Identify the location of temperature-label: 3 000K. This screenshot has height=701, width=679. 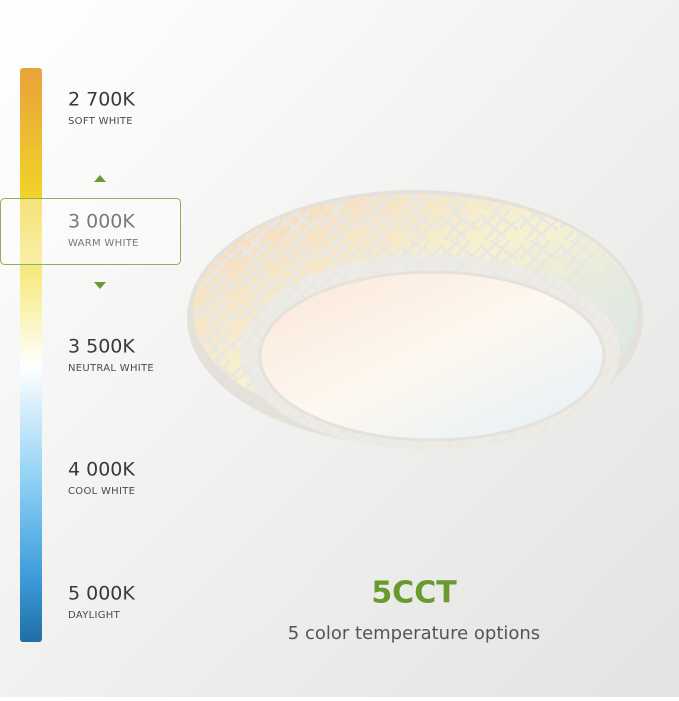
(101, 222).